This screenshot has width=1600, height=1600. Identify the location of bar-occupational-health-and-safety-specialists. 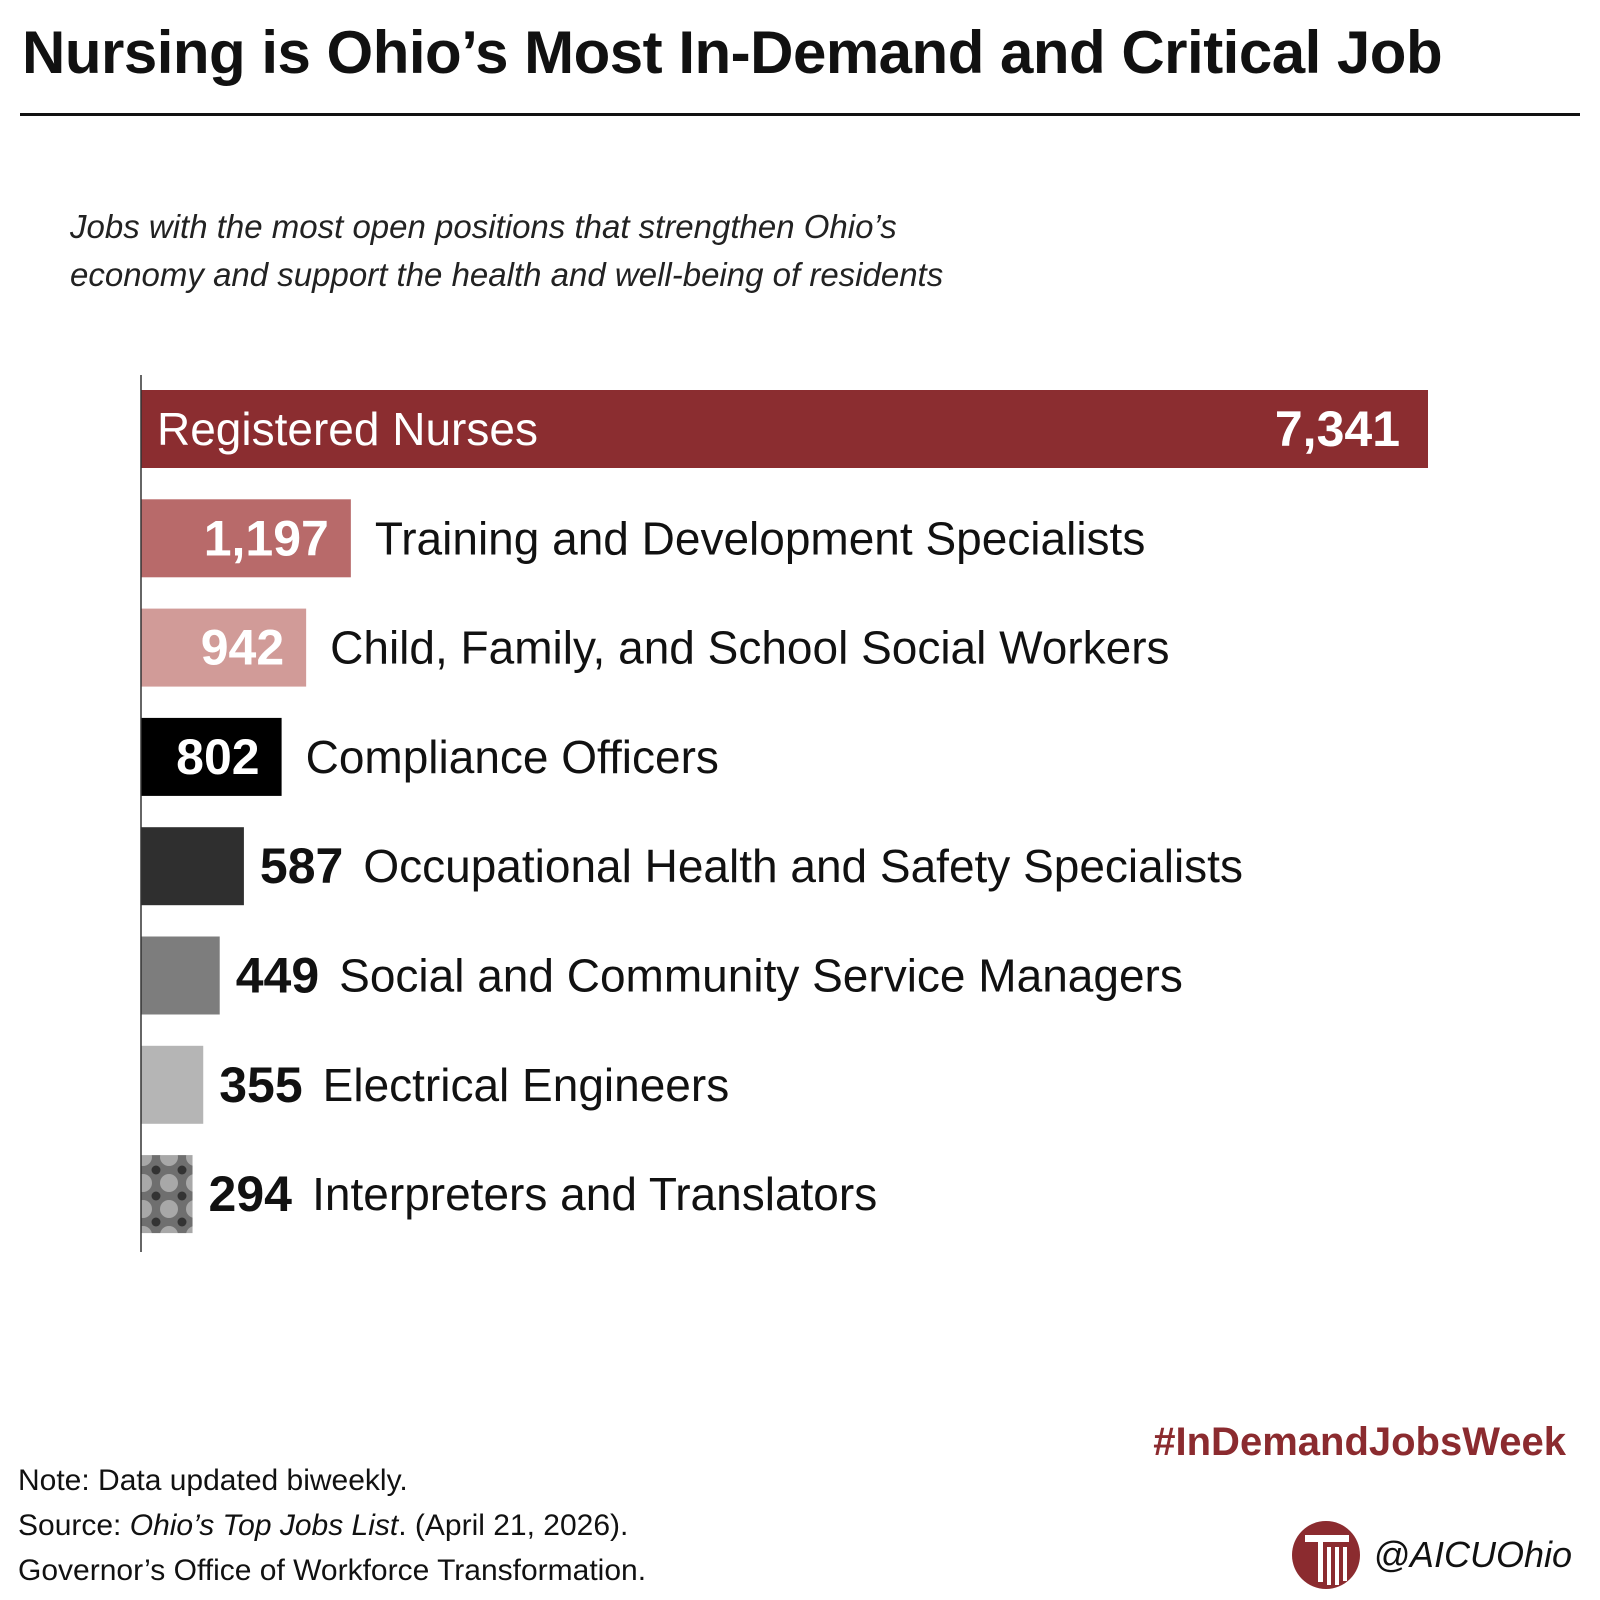
(192, 866).